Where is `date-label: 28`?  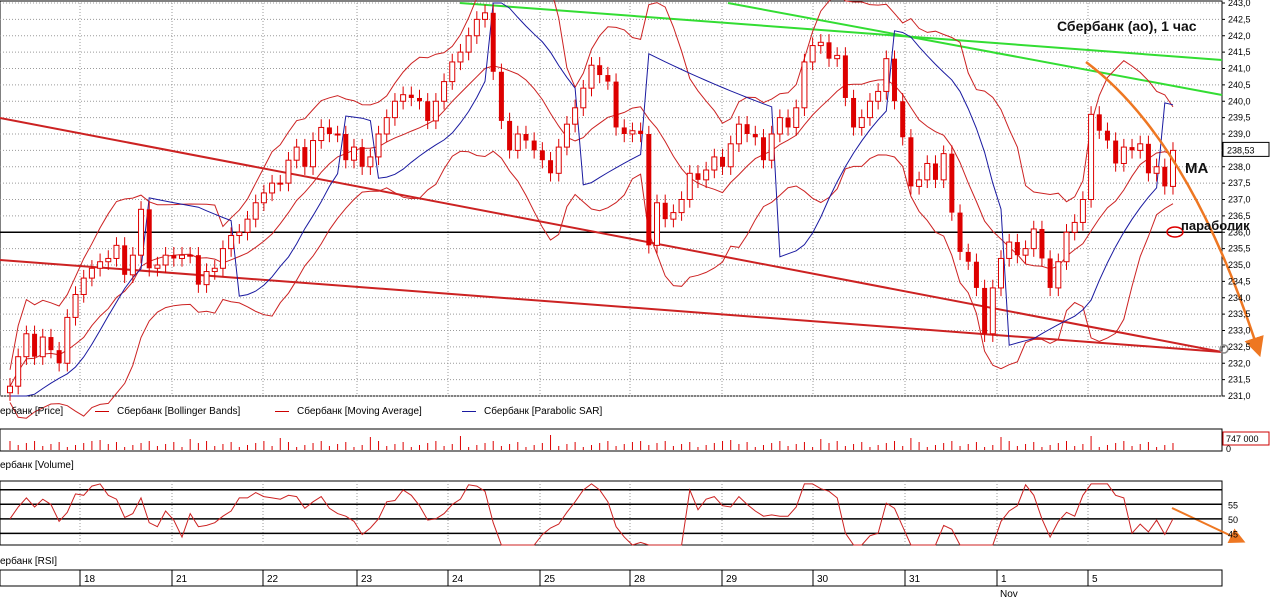 date-label: 28 is located at coordinates (640, 579).